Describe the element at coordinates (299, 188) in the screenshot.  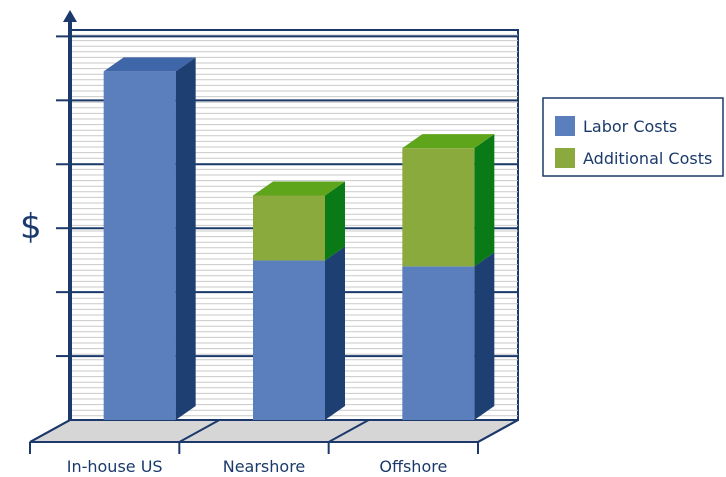
I see `bar-top-nearshore` at that location.